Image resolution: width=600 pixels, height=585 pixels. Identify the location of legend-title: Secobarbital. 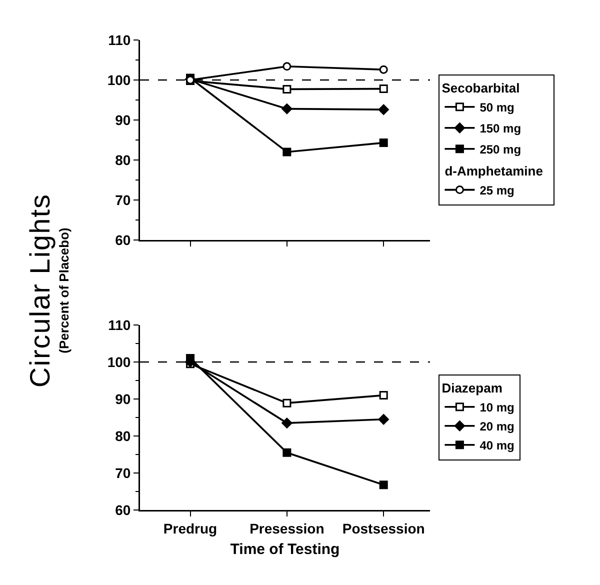
(481, 88).